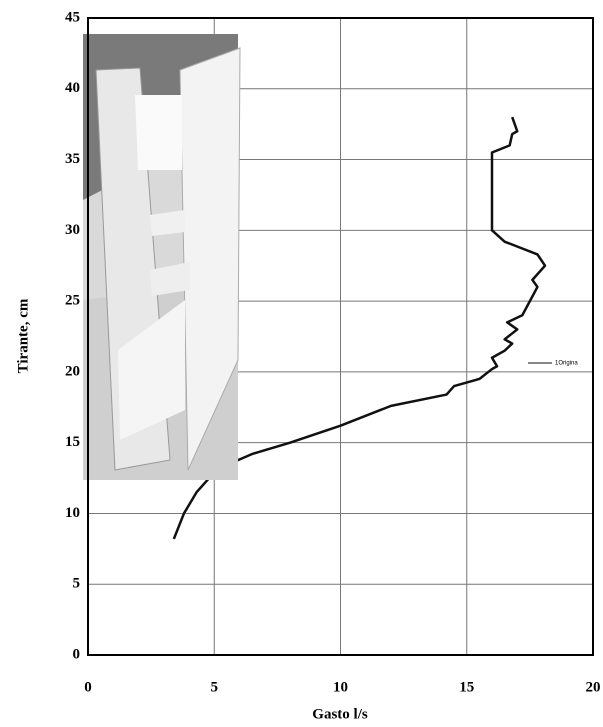  What do you see at coordinates (72, 159) in the screenshot?
I see `y-tick-label: 35` at bounding box center [72, 159].